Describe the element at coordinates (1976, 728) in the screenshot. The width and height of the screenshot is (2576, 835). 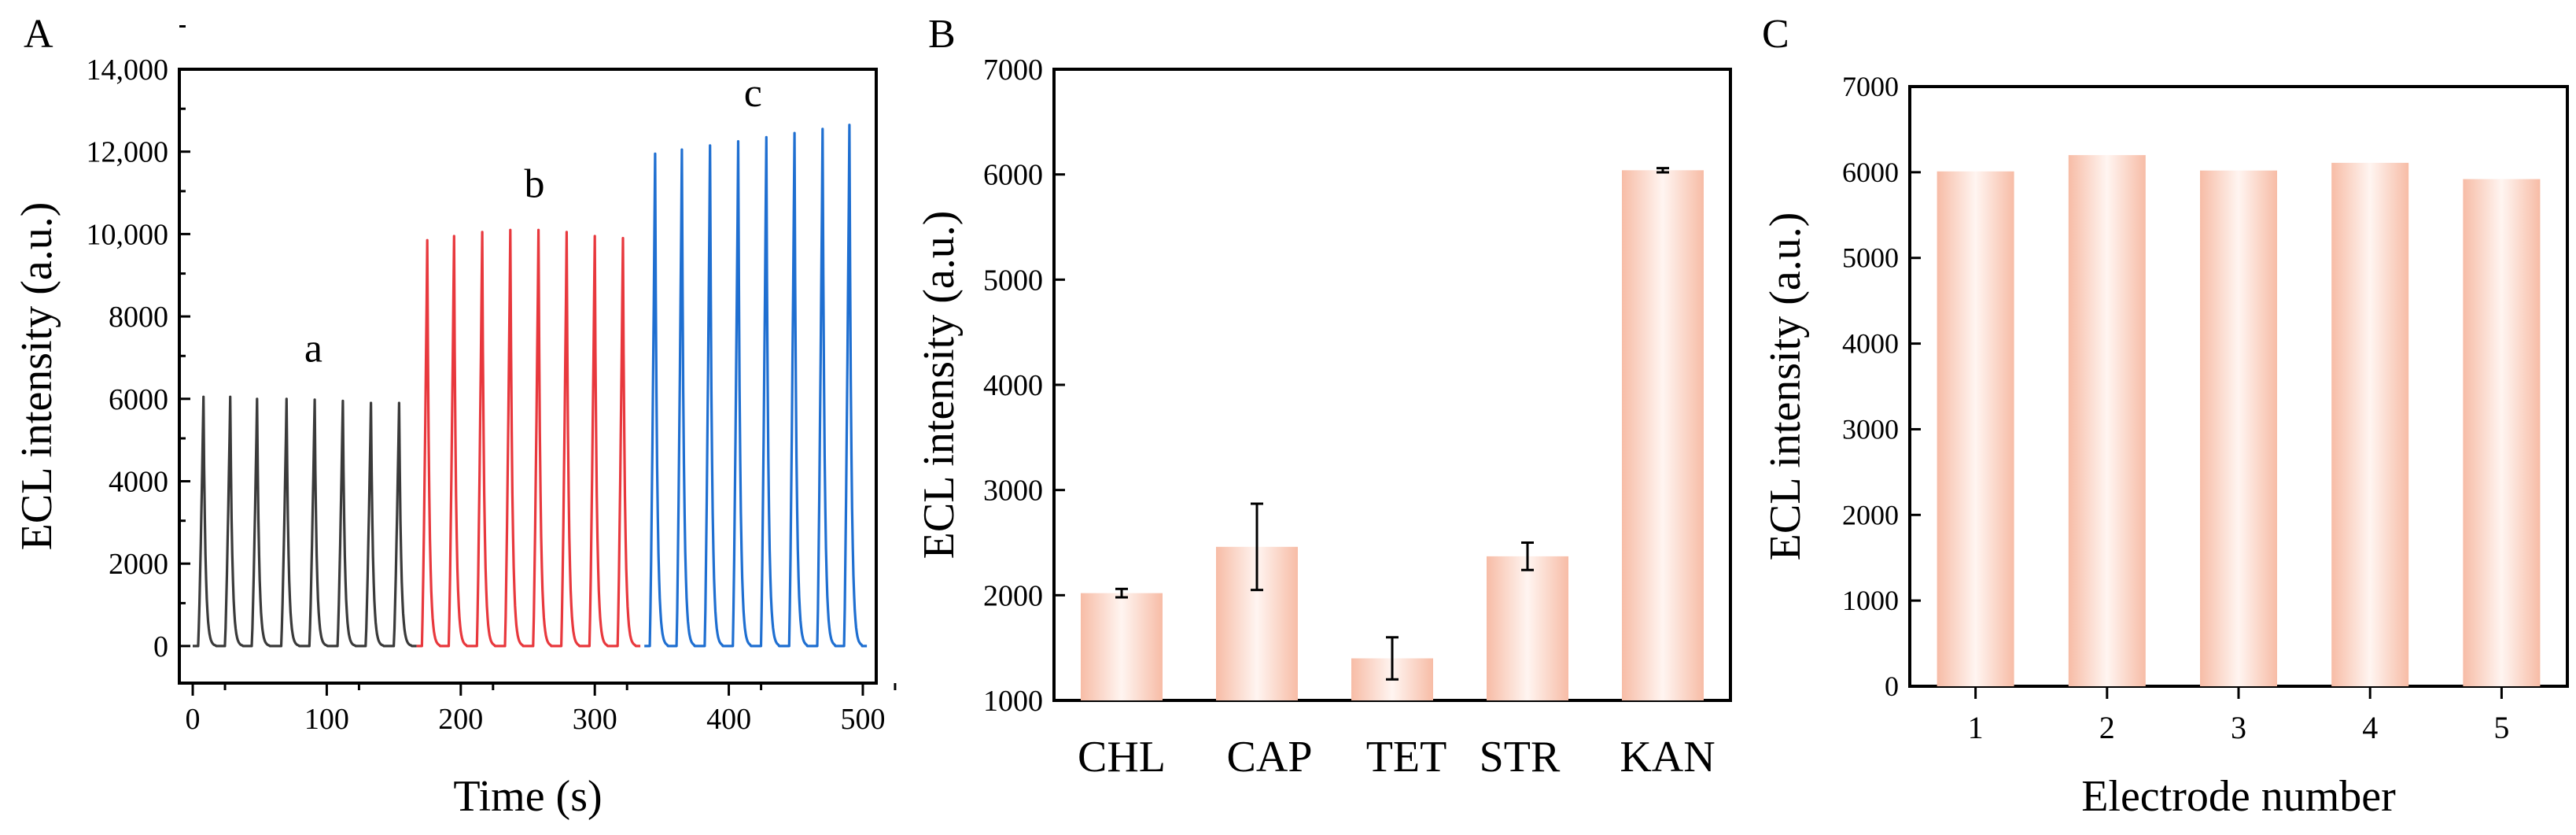
I see `x-tick-label-c: 1` at that location.